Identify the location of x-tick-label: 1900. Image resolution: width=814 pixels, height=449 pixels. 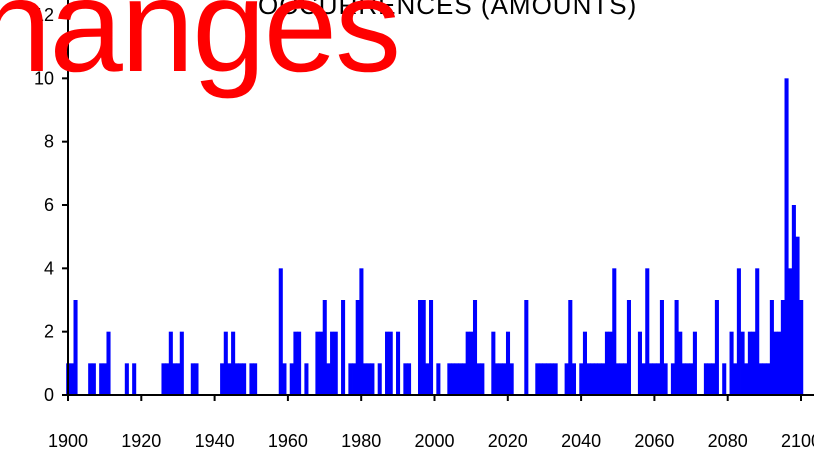
(68, 440).